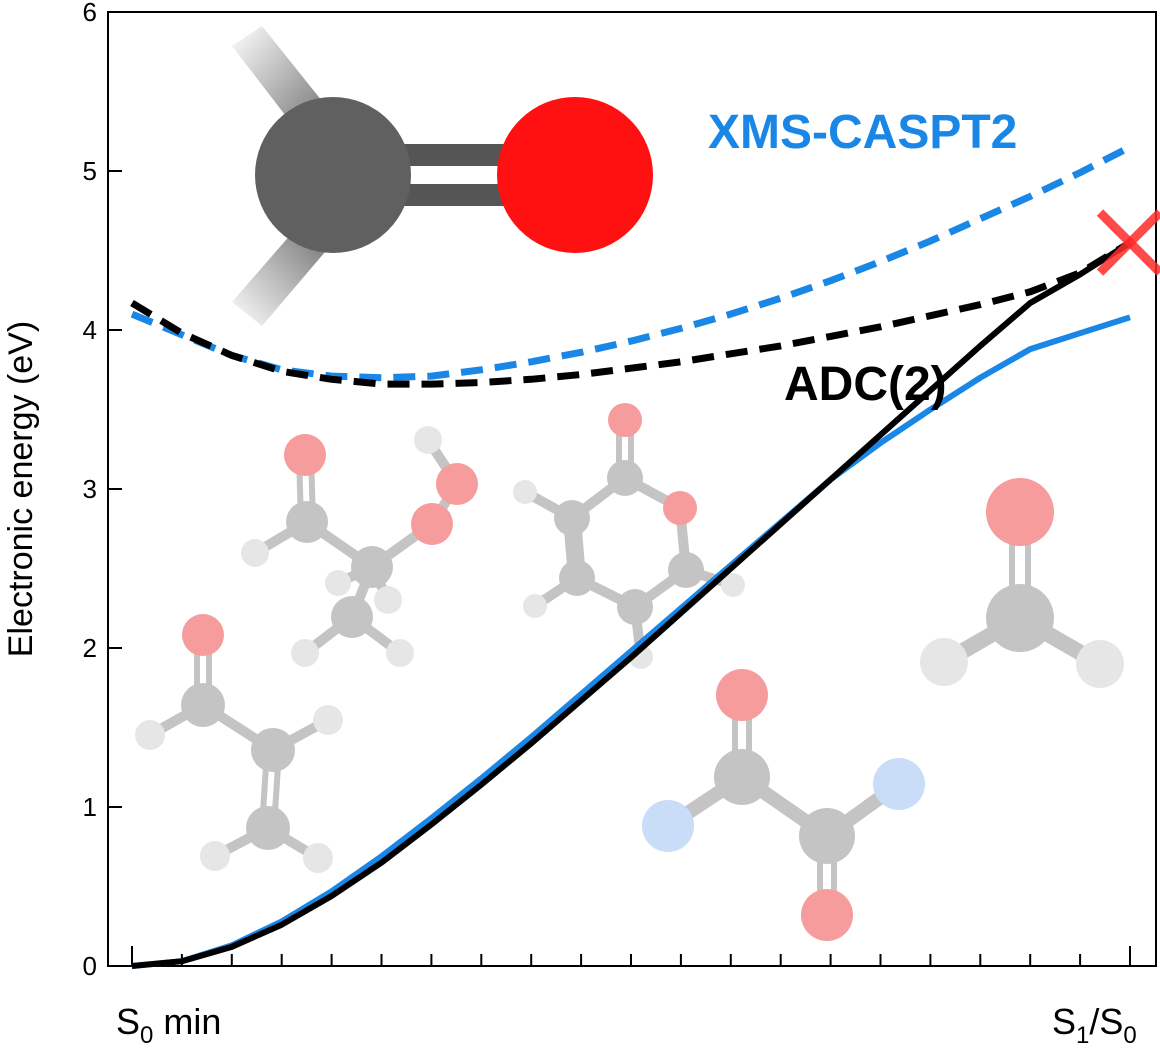  I want to click on adc-annotation: ADC(2), so click(865, 384).